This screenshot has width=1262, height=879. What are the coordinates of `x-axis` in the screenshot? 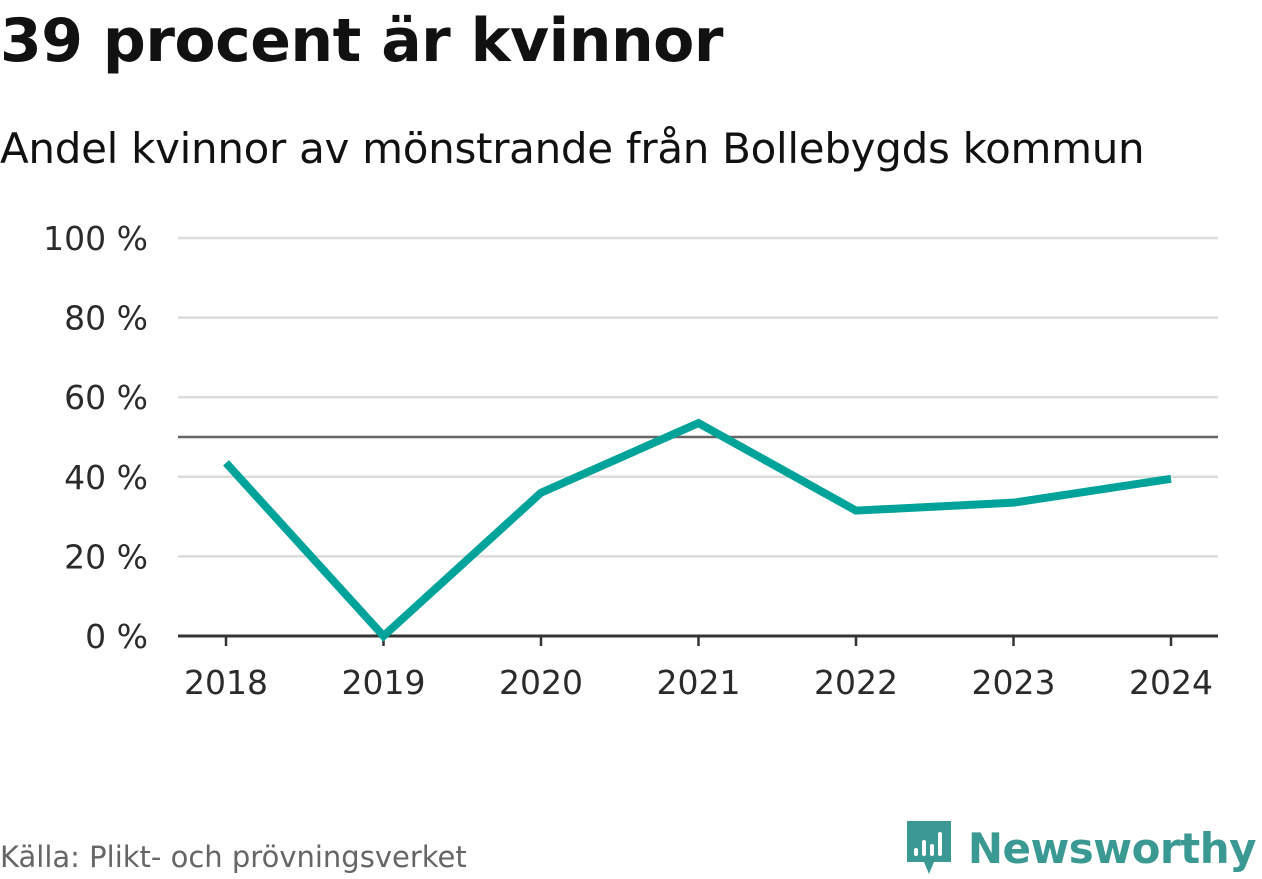 It's located at (698, 640).